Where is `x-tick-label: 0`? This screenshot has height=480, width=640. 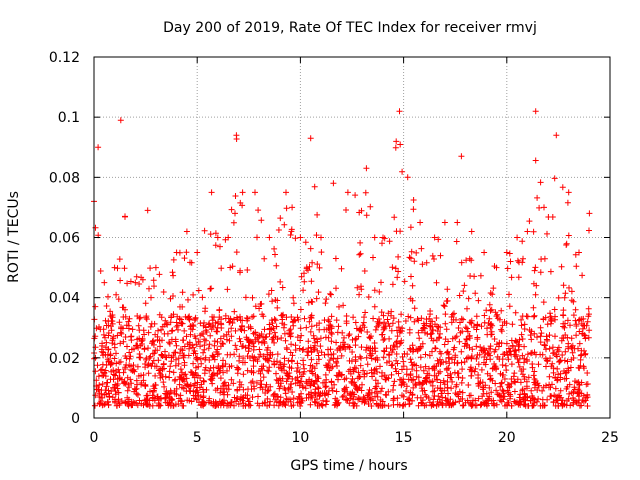
x-tick-label: 0 is located at coordinates (94, 438).